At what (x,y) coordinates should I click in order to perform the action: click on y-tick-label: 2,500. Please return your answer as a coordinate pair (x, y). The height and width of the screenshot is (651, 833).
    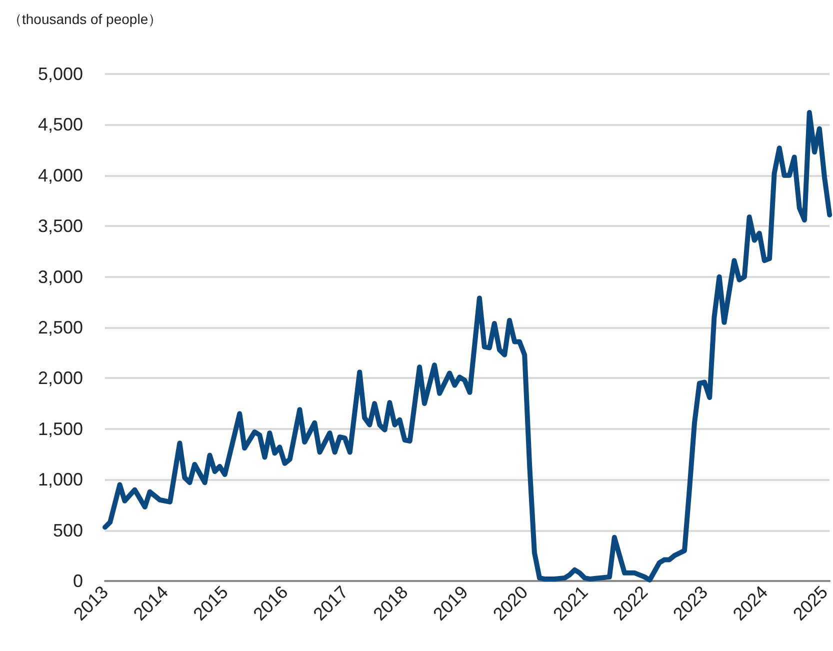
    Looking at the image, I should click on (60, 328).